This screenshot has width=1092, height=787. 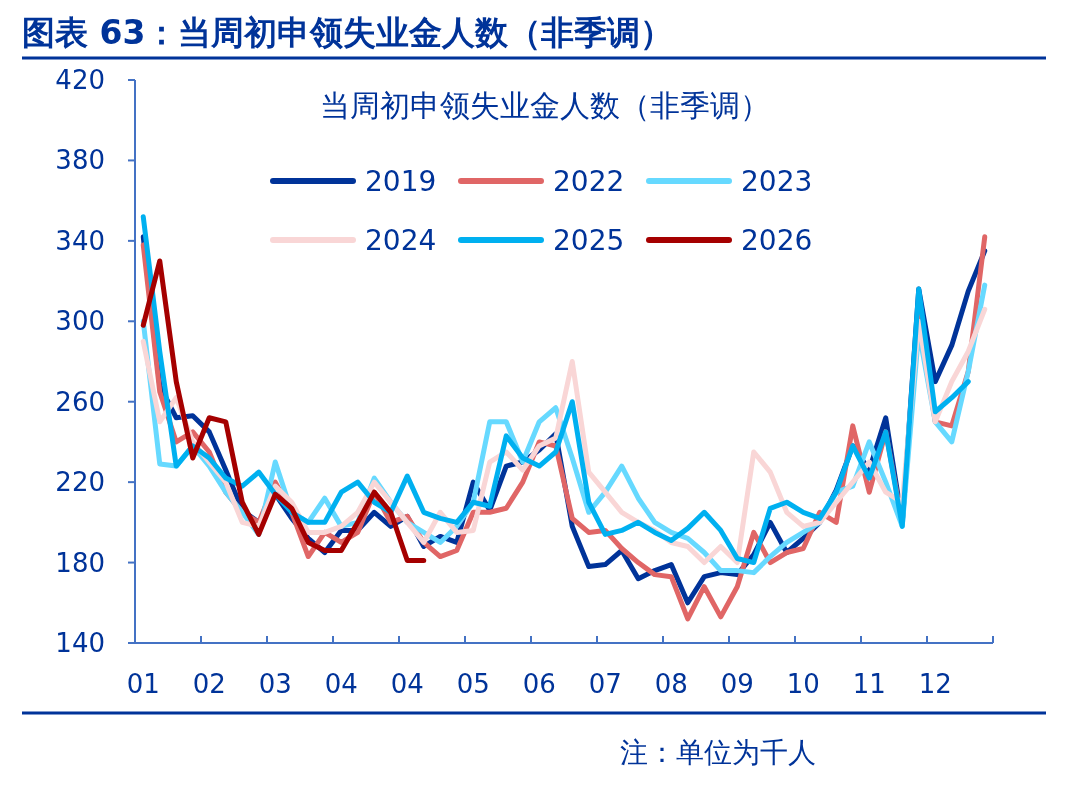 I want to click on y-tick-label: 380, so click(x=80, y=160).